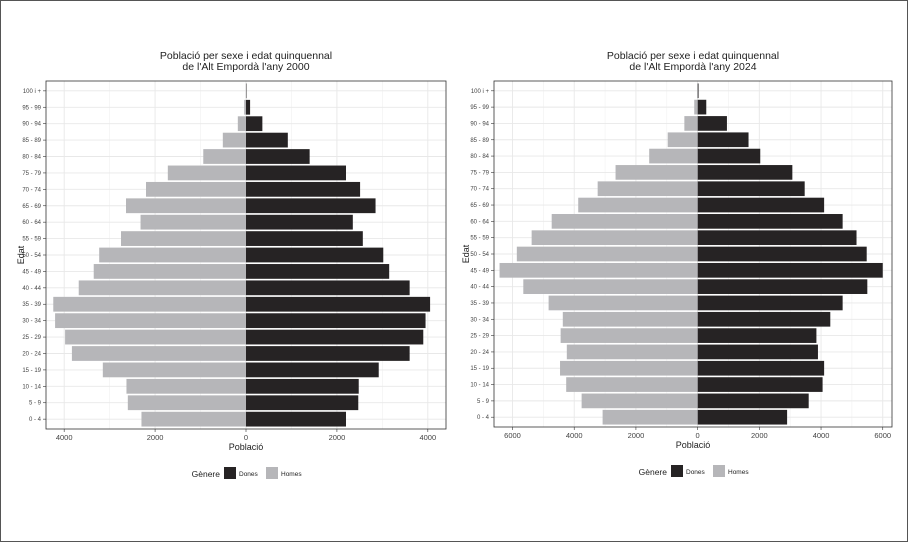 The width and height of the screenshot is (908, 542). Describe the element at coordinates (230, 473) in the screenshot. I see `legend-swatch-dones` at that location.